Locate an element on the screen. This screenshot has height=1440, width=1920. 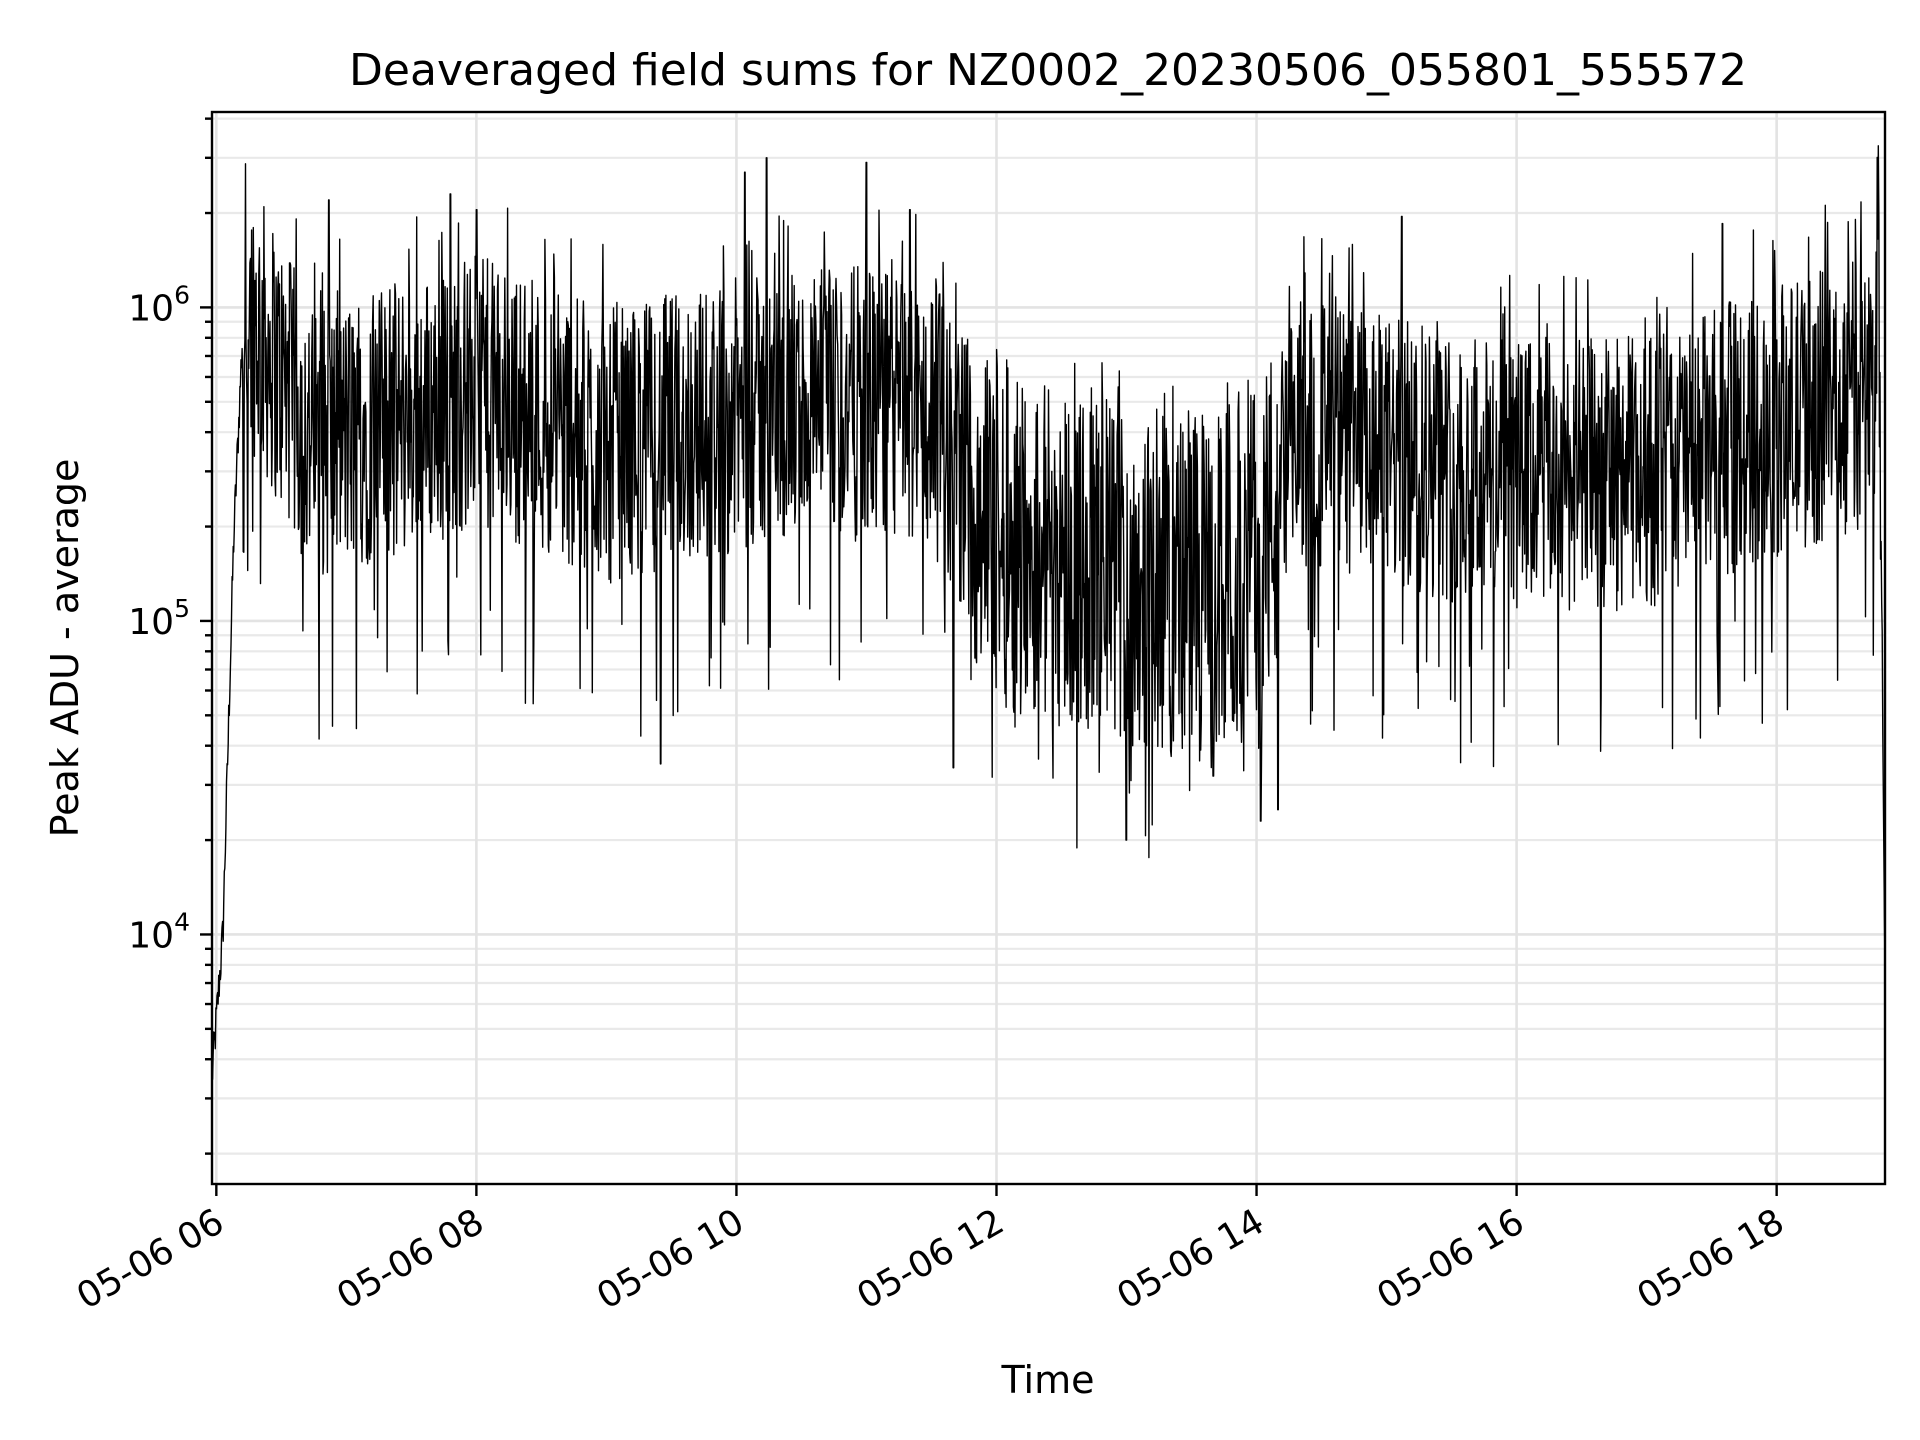
y-tick-label: 10⁵ is located at coordinates (159, 618).